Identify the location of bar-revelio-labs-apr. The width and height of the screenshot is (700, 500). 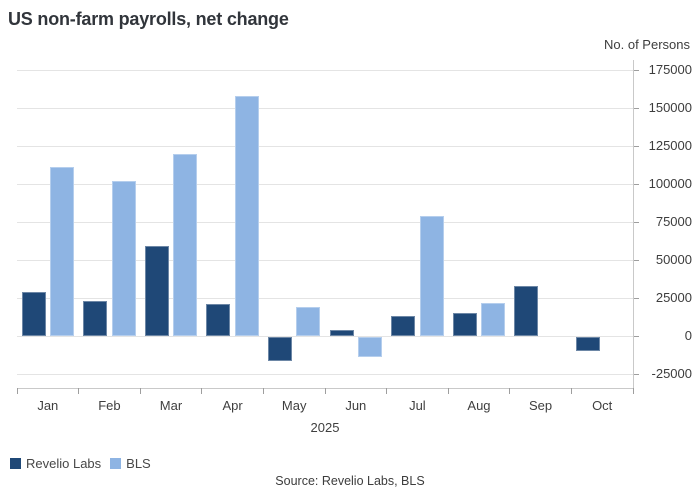
(218, 320).